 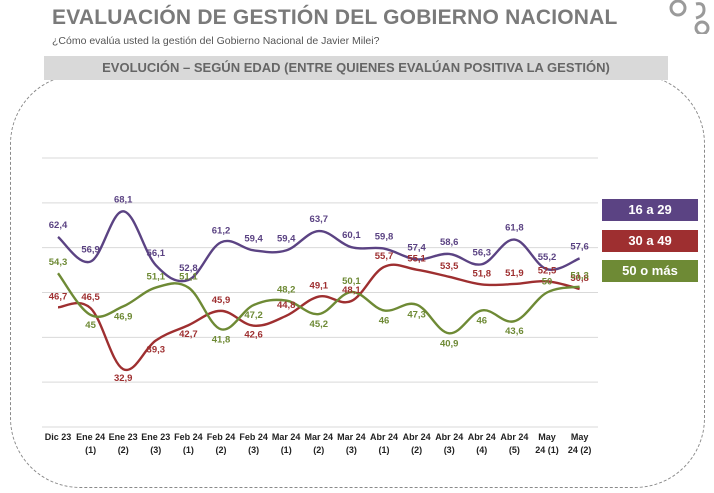 What do you see at coordinates (319, 324) in the screenshot?
I see `data-label: 45,2` at bounding box center [319, 324].